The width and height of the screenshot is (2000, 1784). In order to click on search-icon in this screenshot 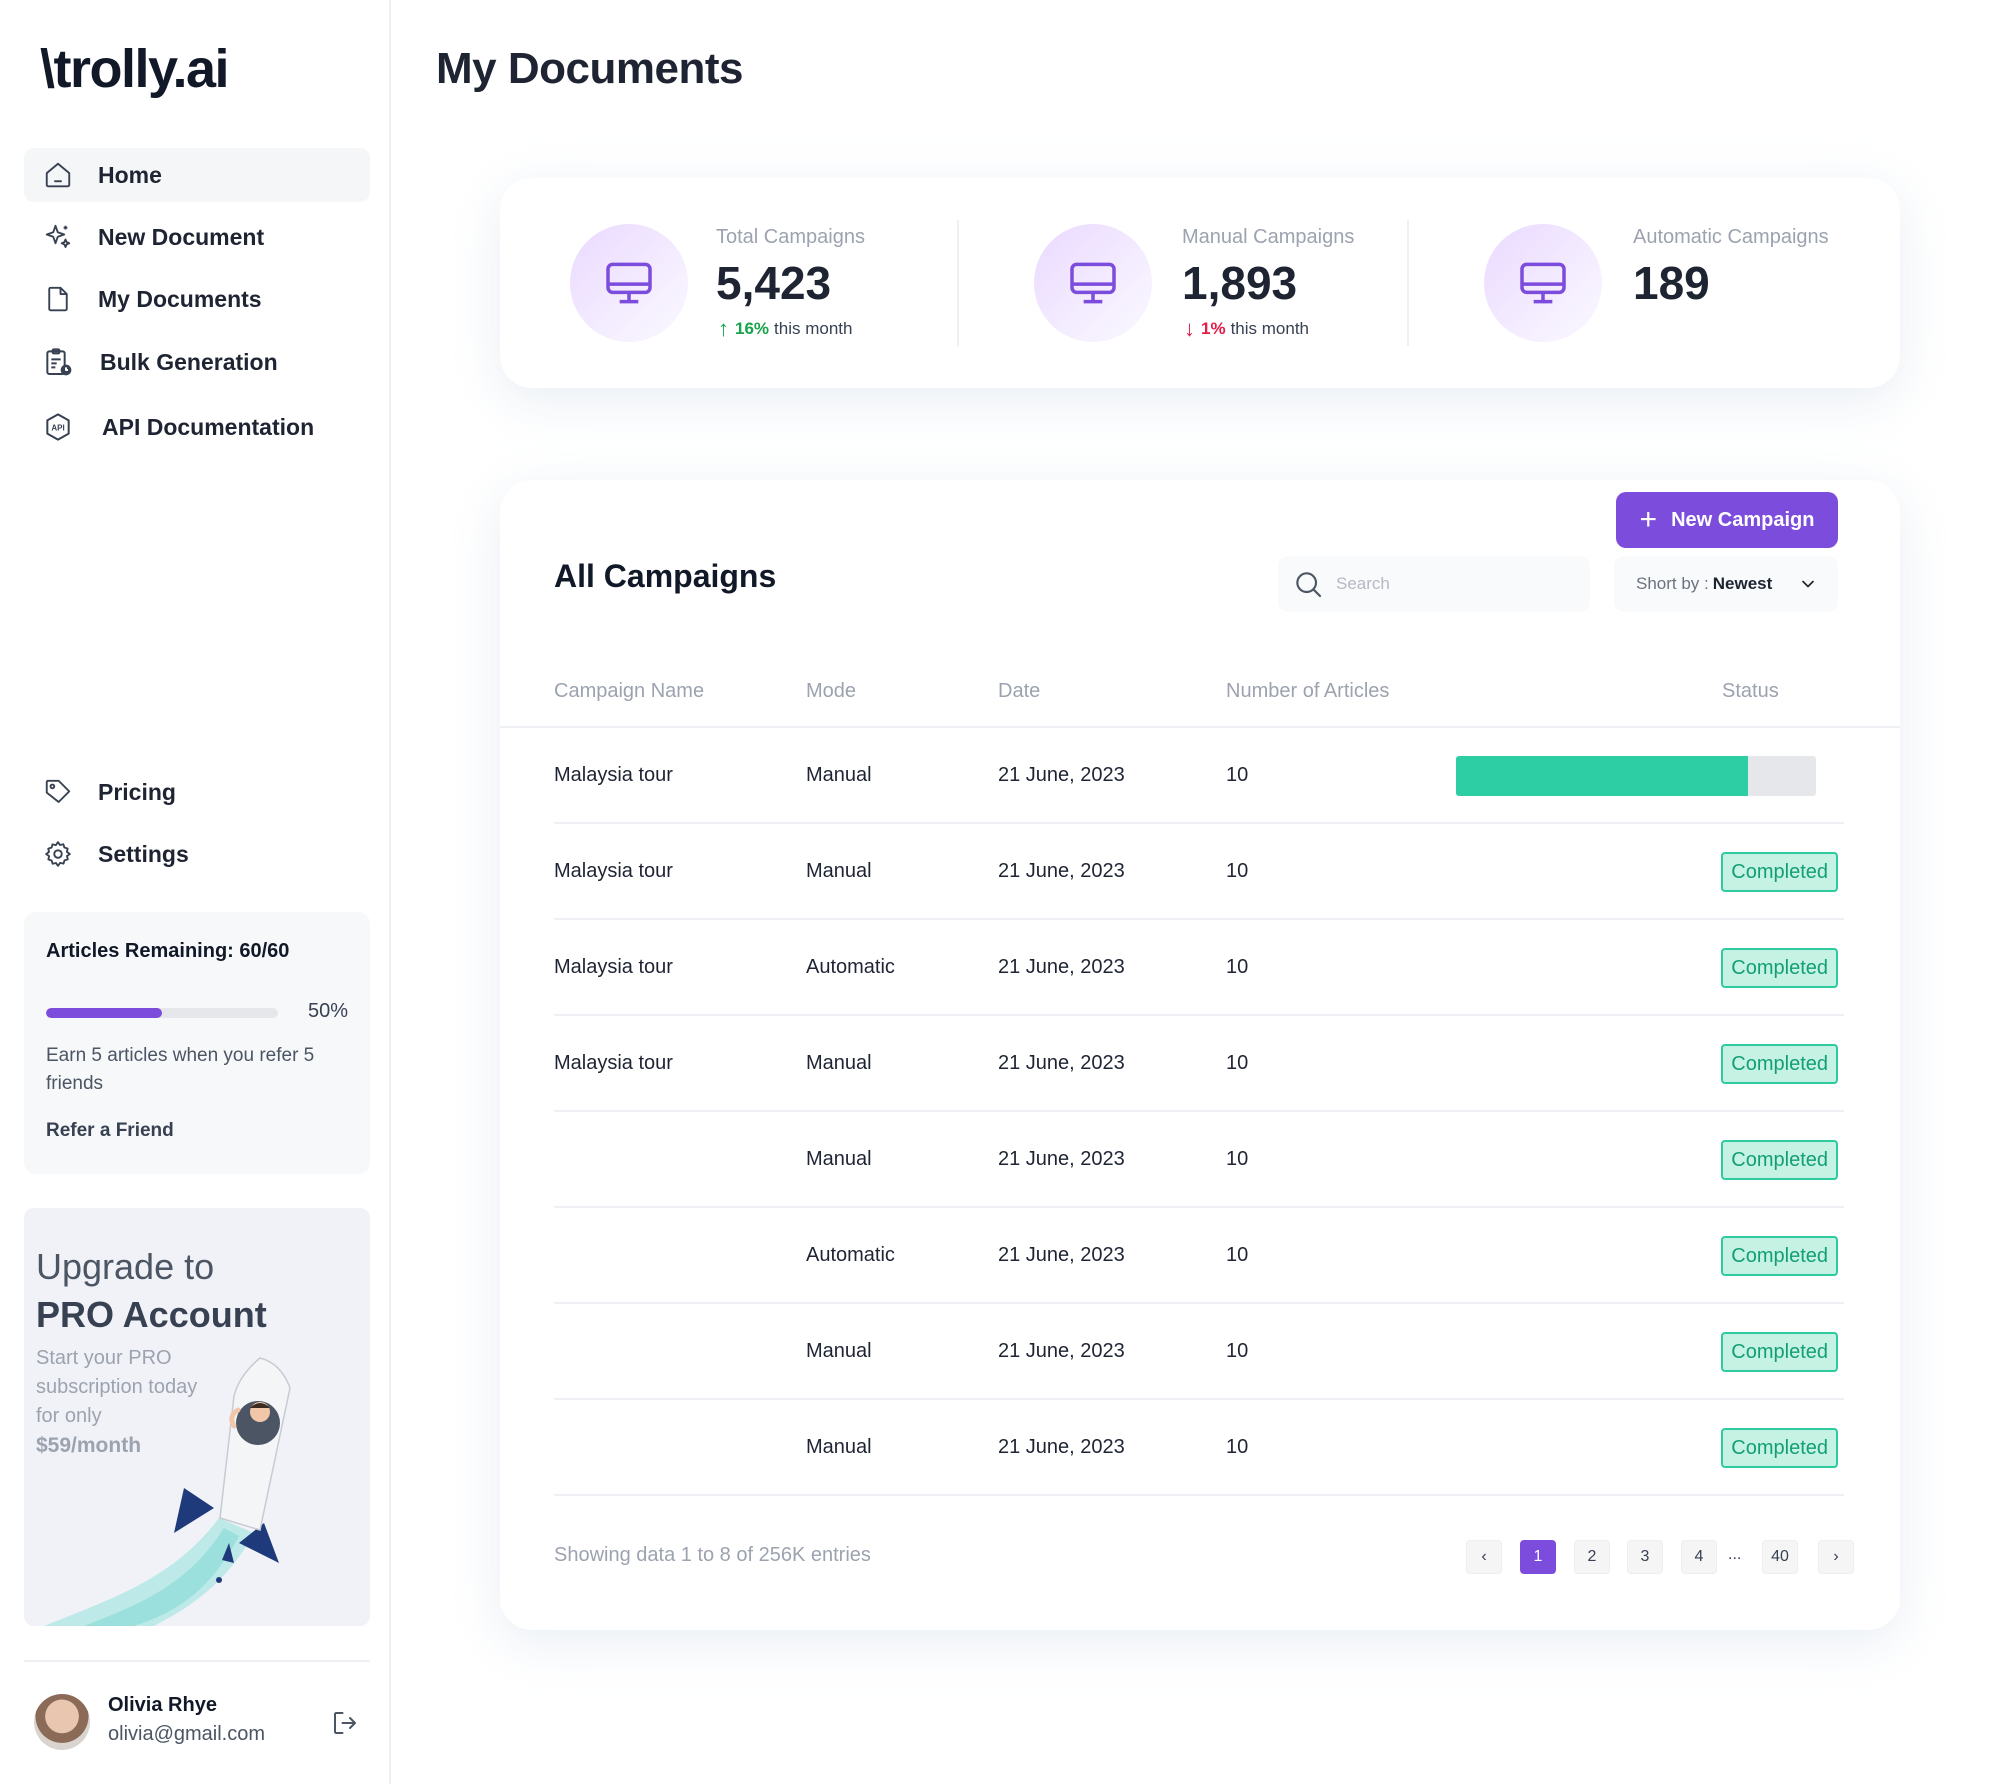, I will do `click(1309, 585)`.